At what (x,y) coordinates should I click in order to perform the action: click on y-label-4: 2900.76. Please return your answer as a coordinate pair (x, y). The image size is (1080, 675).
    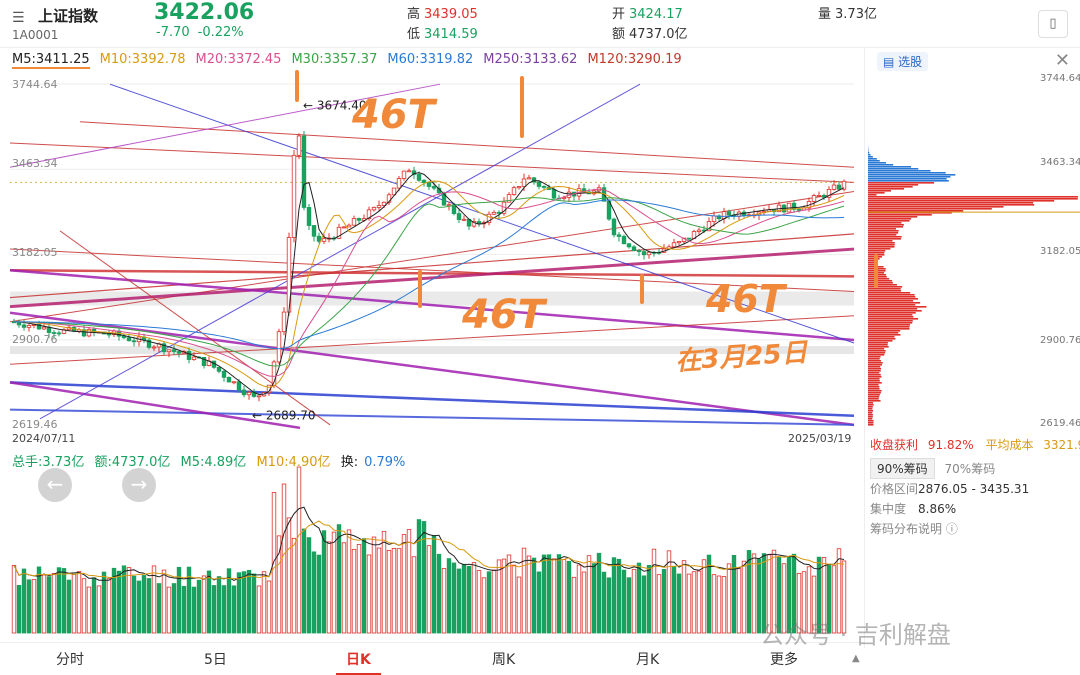
    Looking at the image, I should click on (35, 339).